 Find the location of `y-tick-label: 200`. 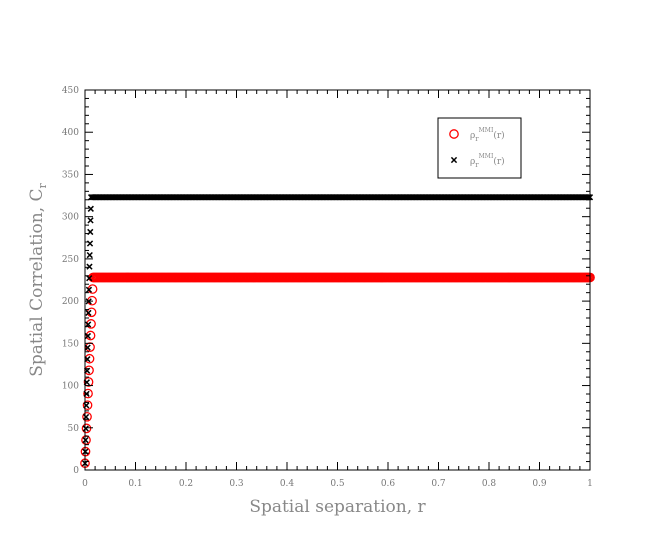

y-tick-label: 200 is located at coordinates (70, 302).